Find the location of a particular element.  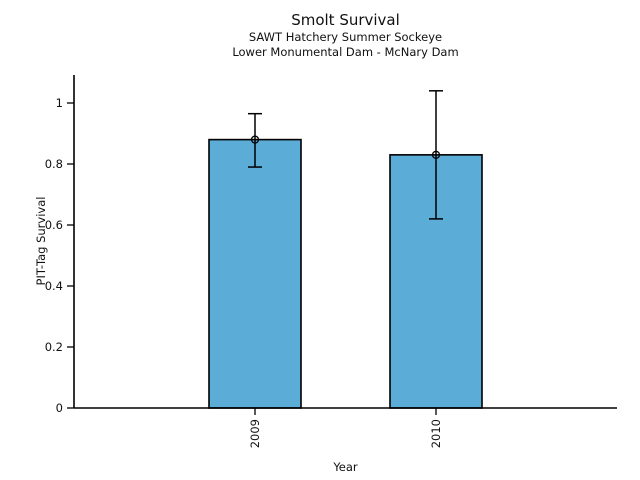

chart-title: Smolt Survival is located at coordinates (345, 20).